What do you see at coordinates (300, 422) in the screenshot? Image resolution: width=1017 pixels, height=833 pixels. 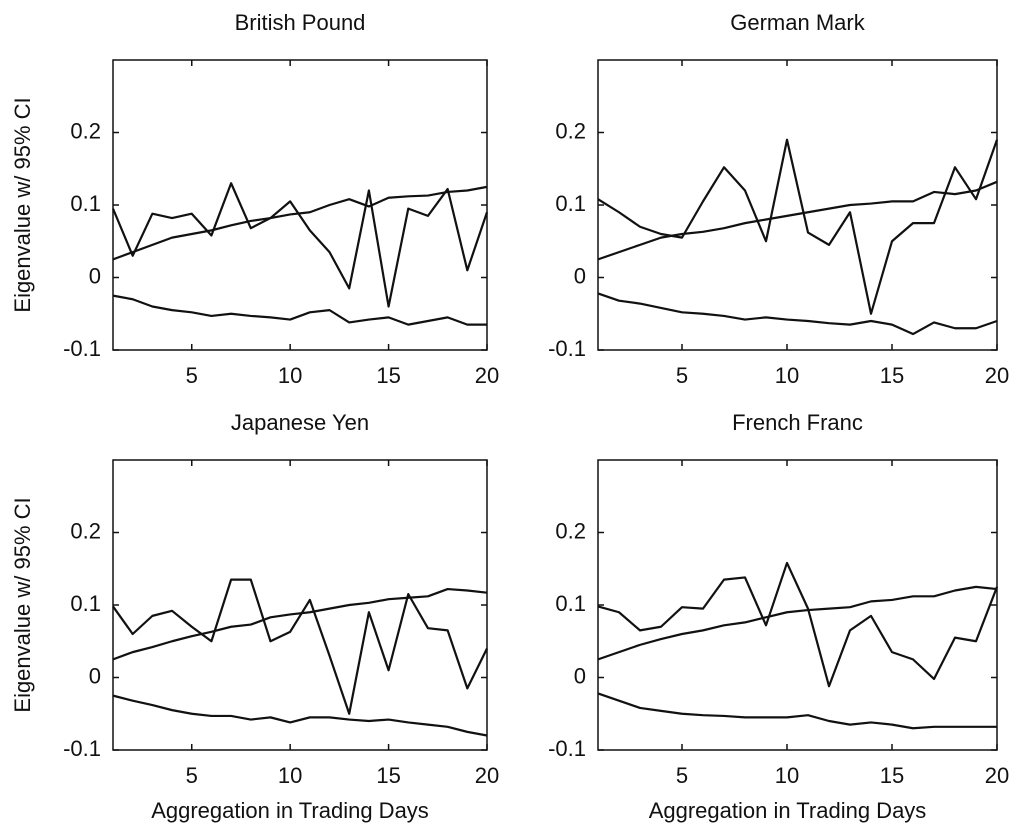 I see `chart-title: Japanese Yen` at bounding box center [300, 422].